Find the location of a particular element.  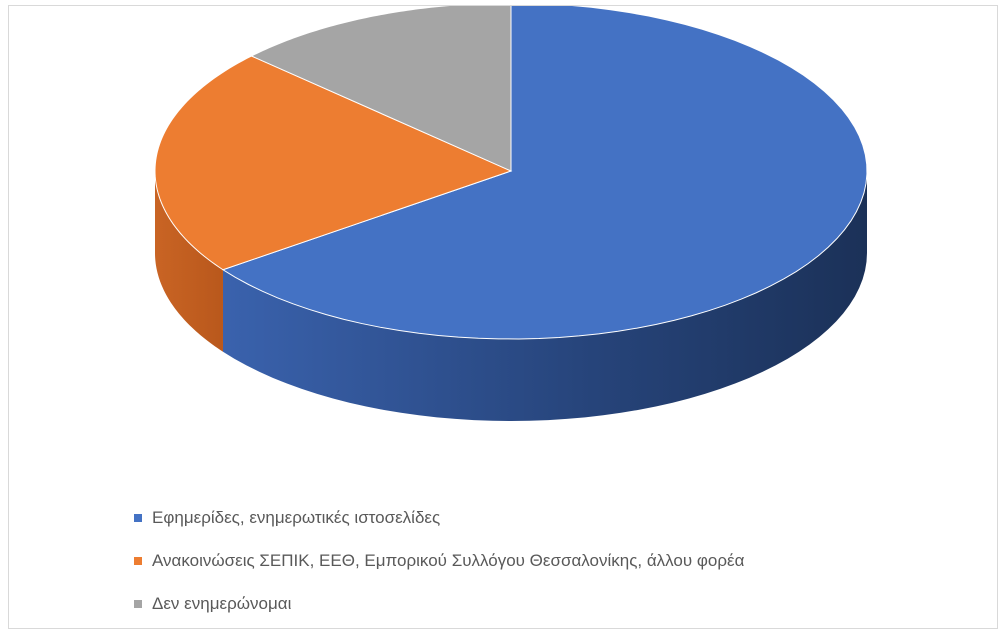

legend-label: Δεν ενημερώνομαι is located at coordinates (222, 603).